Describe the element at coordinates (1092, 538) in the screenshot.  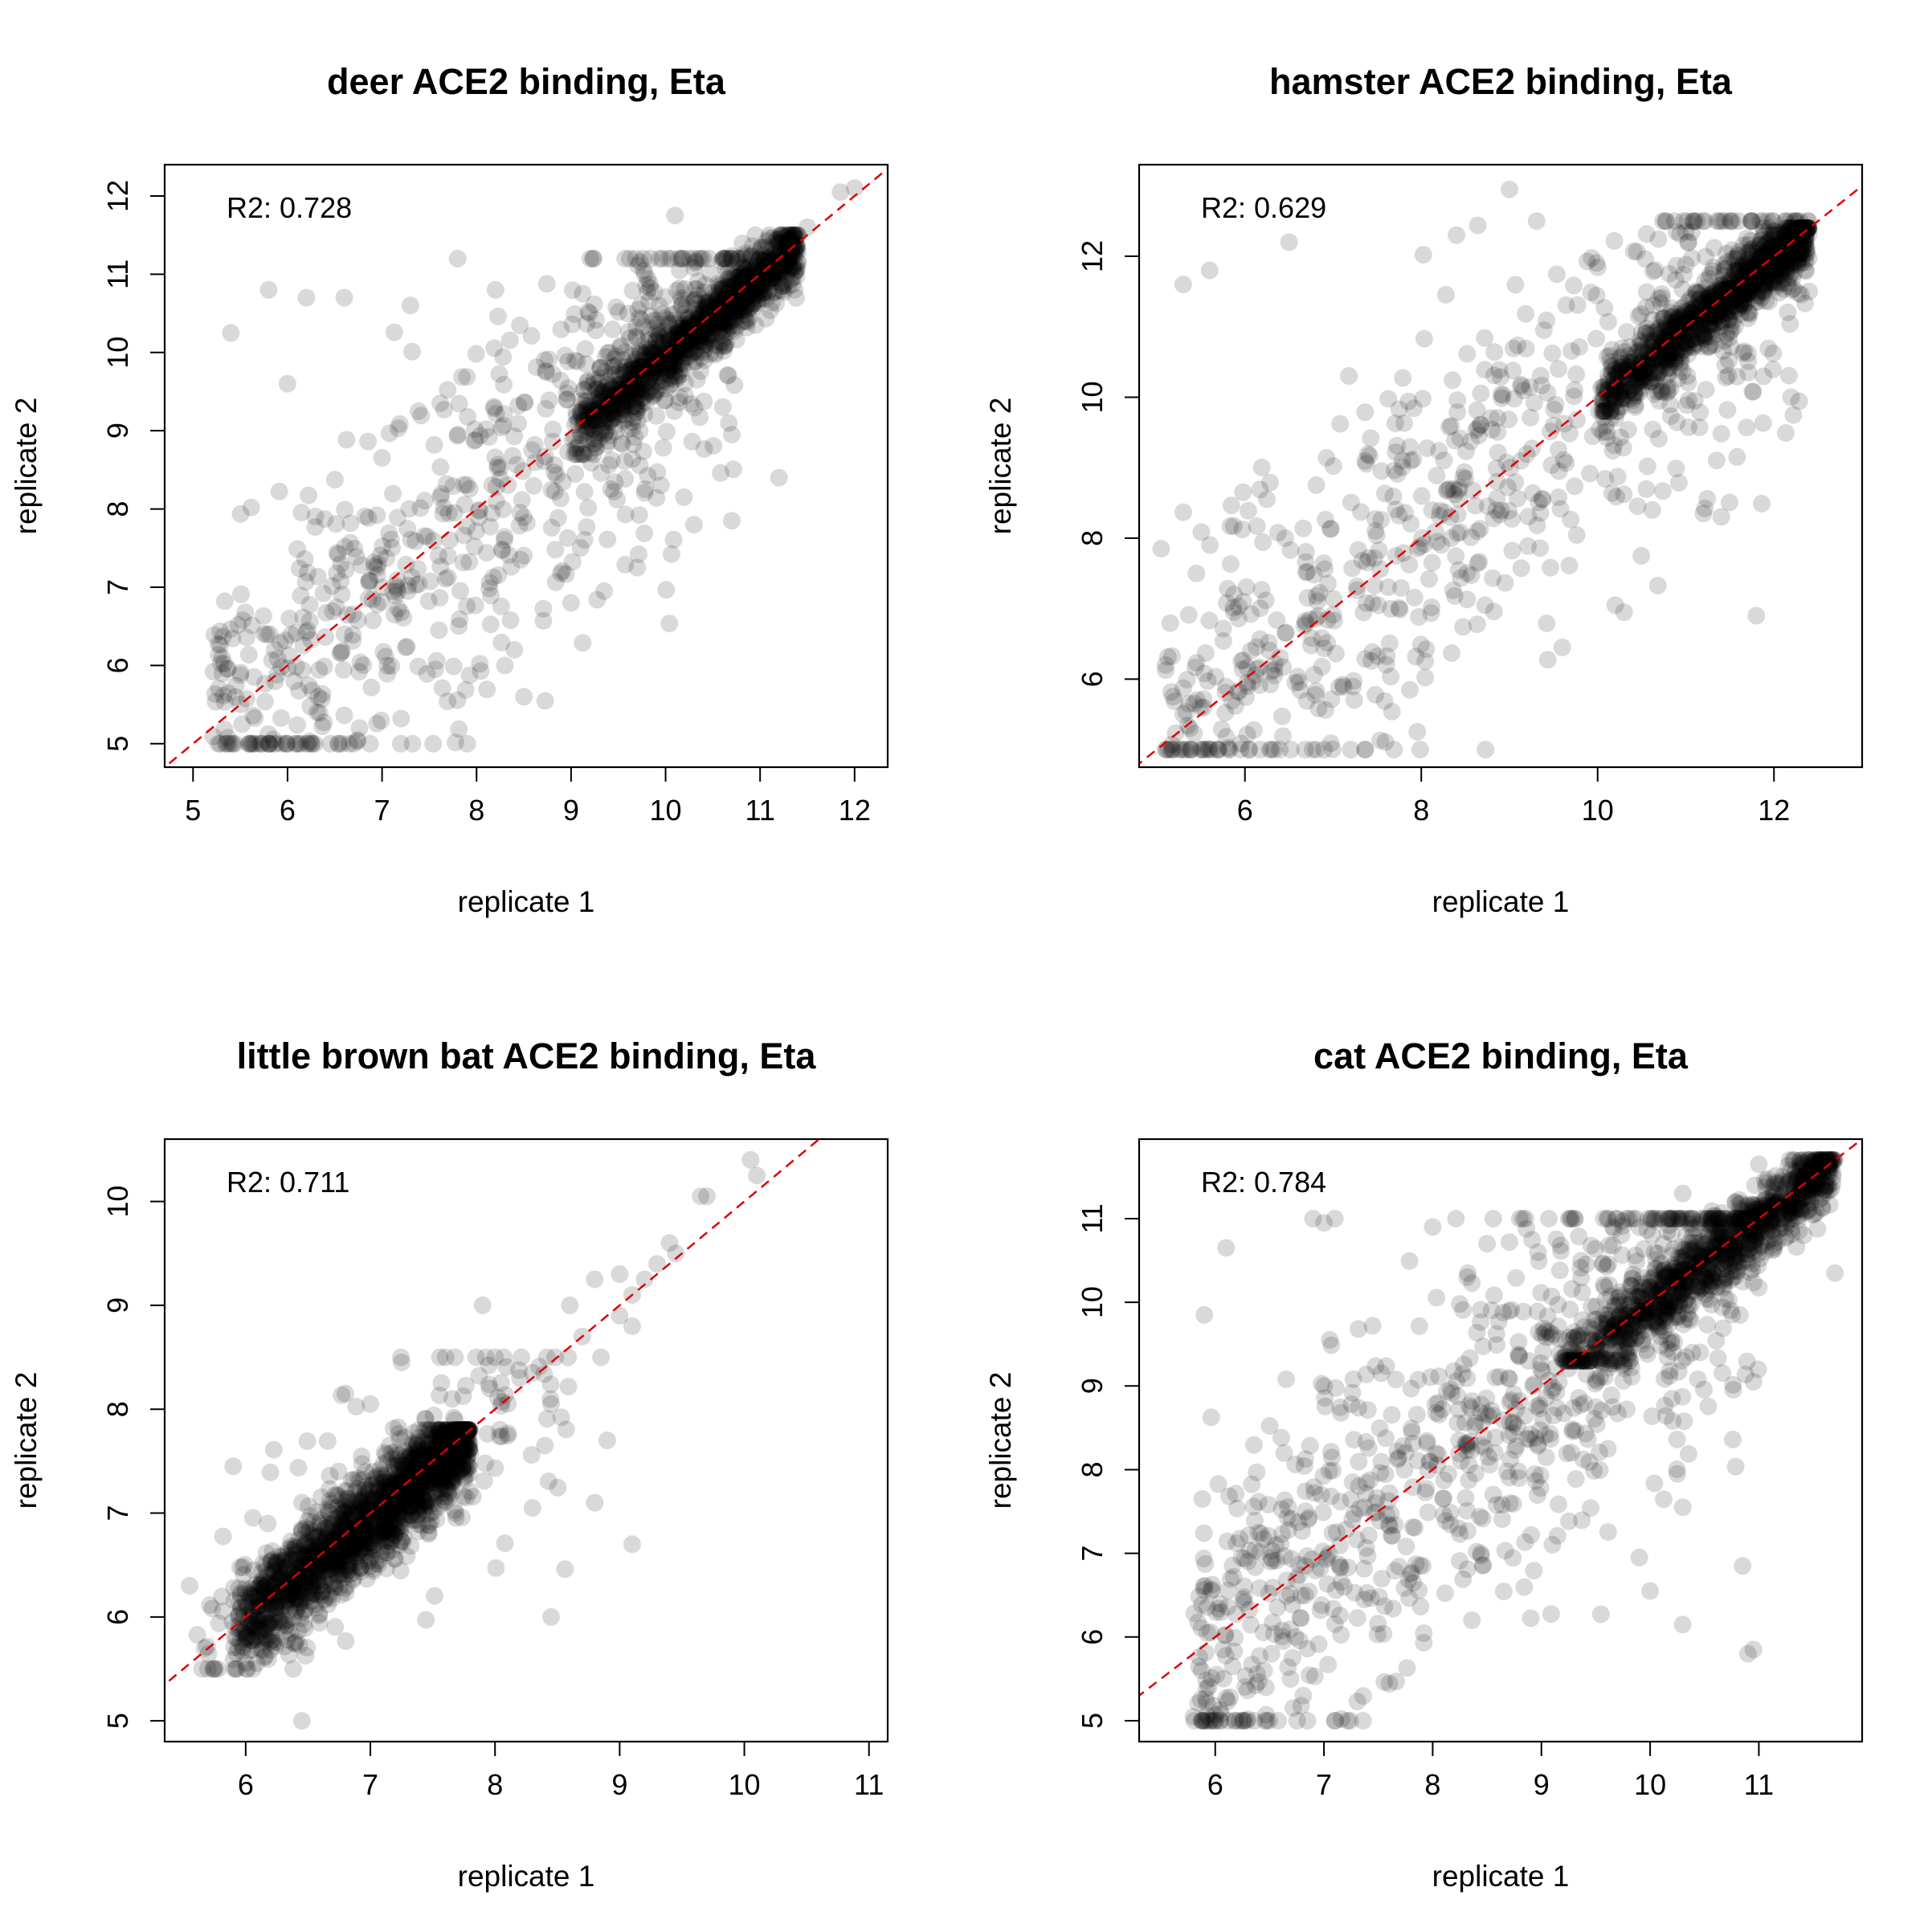
I see `y-tick-label: 8` at that location.